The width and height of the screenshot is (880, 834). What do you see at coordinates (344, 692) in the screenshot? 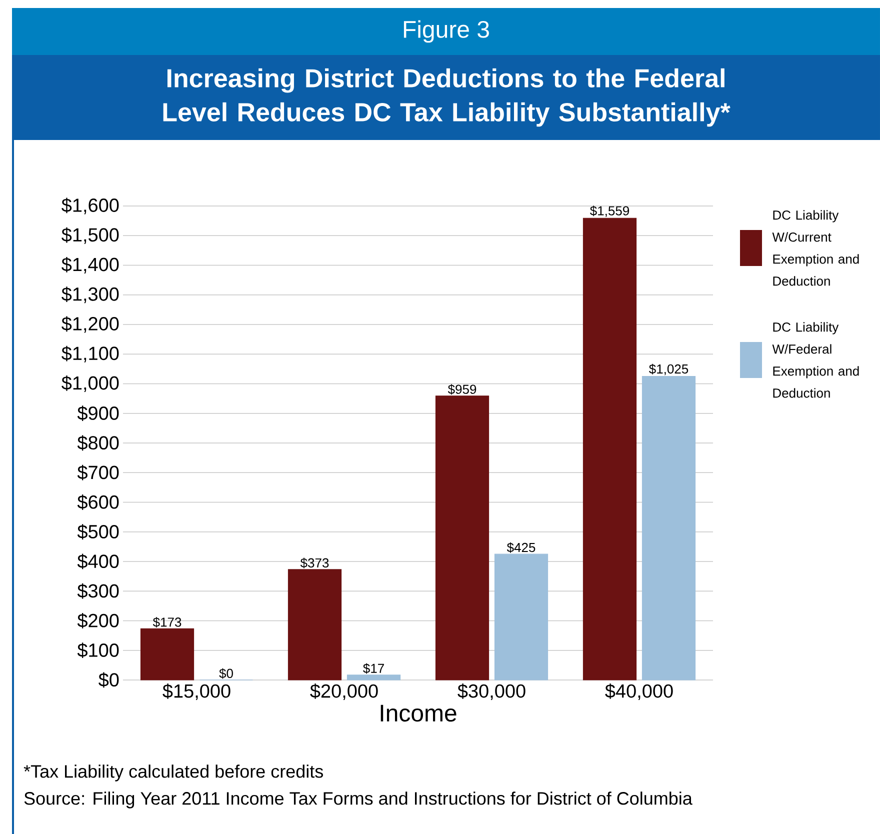
I see `x-tick-label: $20,000` at bounding box center [344, 692].